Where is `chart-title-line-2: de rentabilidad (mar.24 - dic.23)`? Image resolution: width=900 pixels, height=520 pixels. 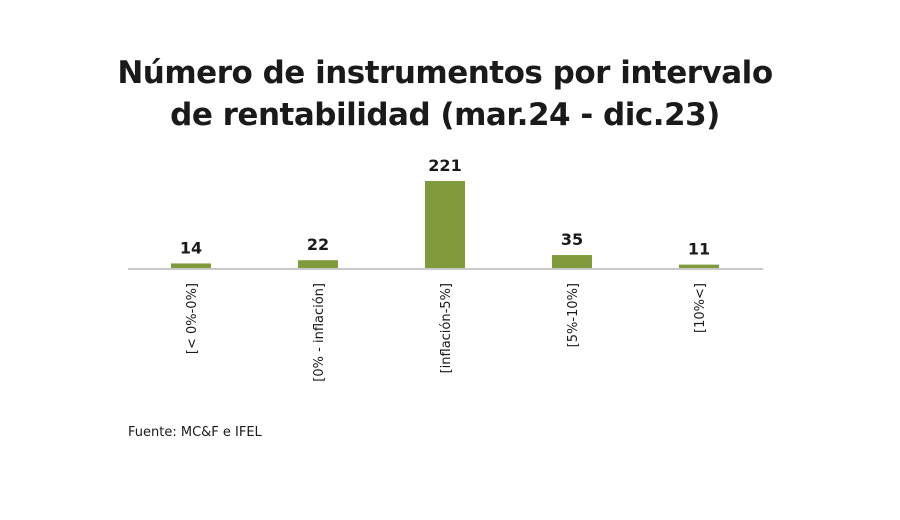 chart-title-line-2: de rentabilidad (mar.24 - dic.23) is located at coordinates (445, 115).